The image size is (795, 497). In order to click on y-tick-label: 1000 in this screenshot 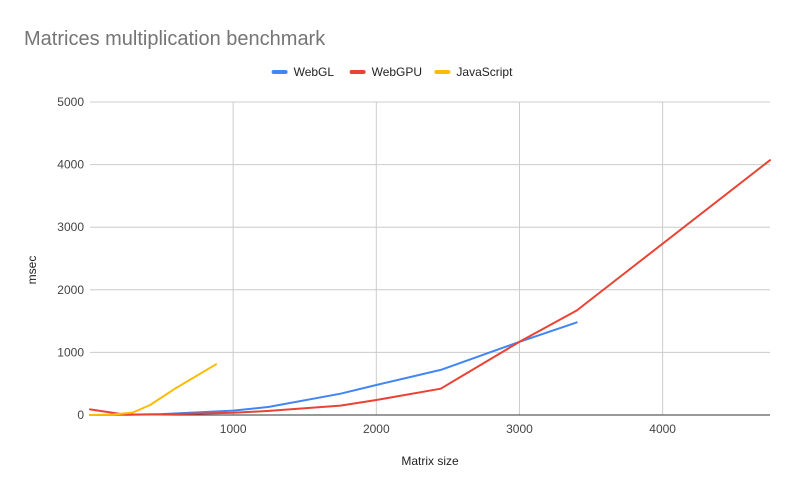, I will do `click(70, 352)`.